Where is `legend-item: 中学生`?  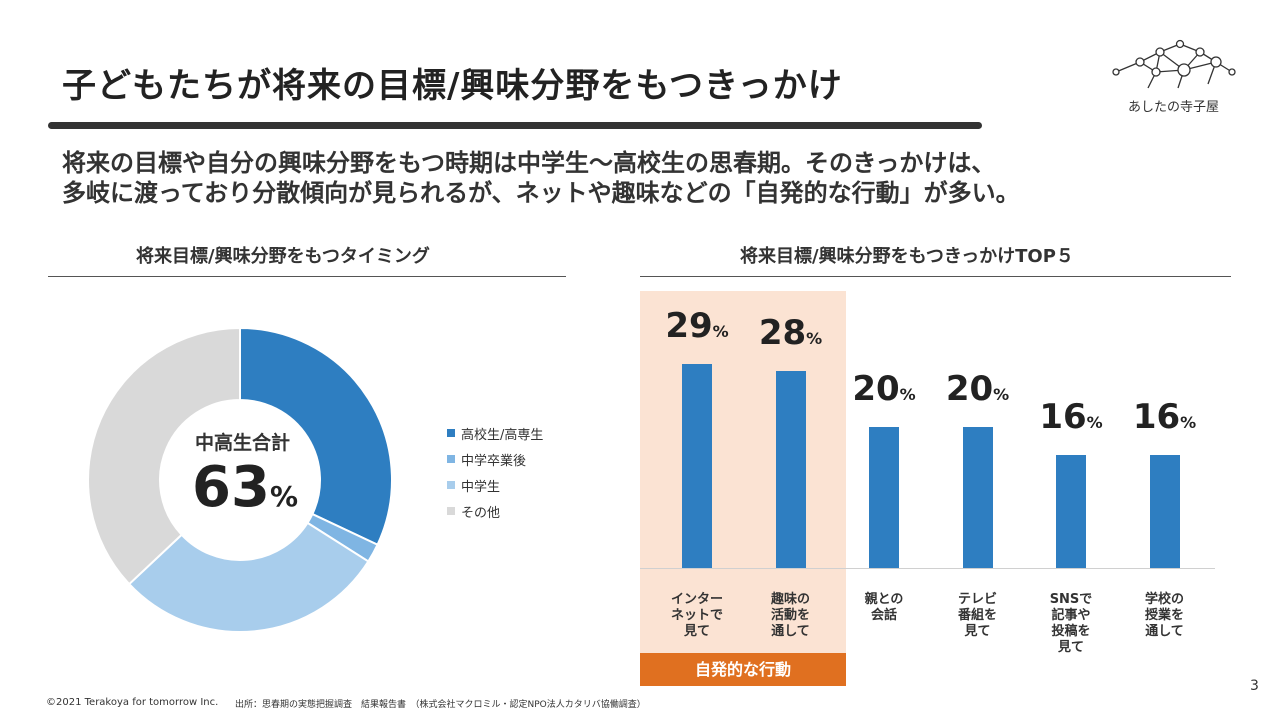
legend-item: 中学生 is located at coordinates (495, 485).